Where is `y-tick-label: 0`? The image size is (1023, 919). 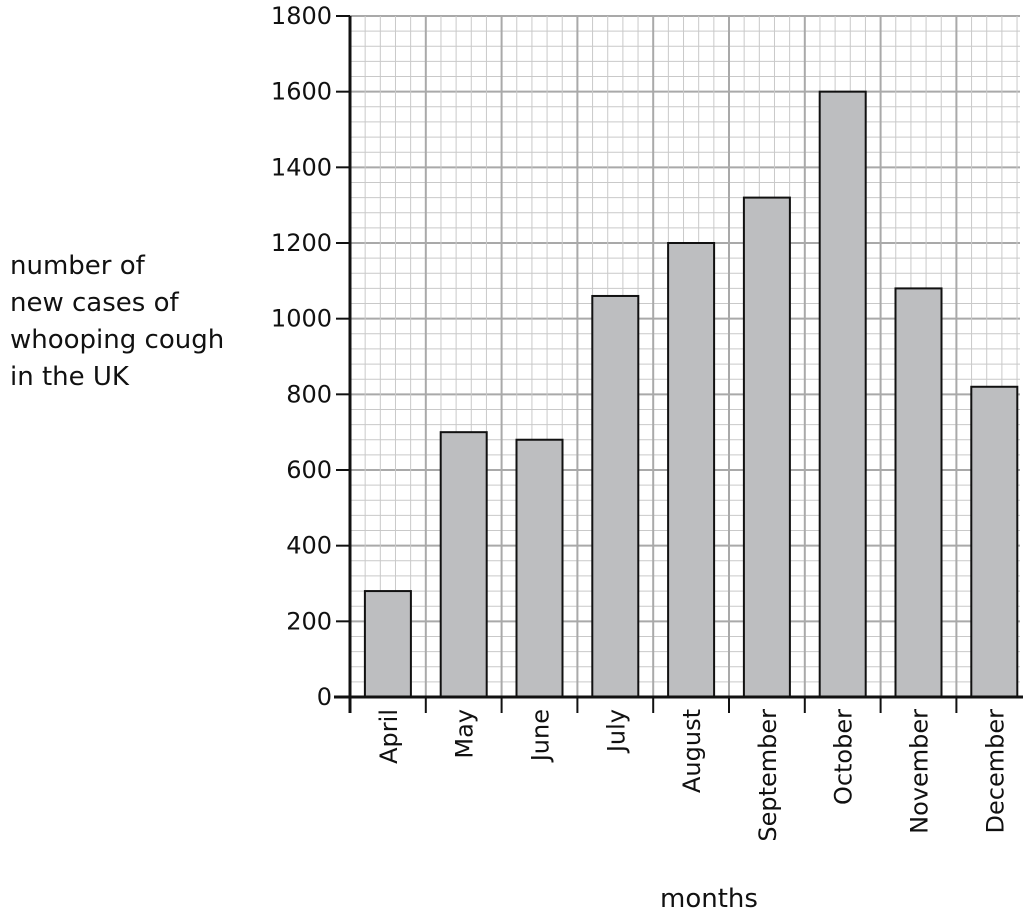 y-tick-label: 0 is located at coordinates (324, 697).